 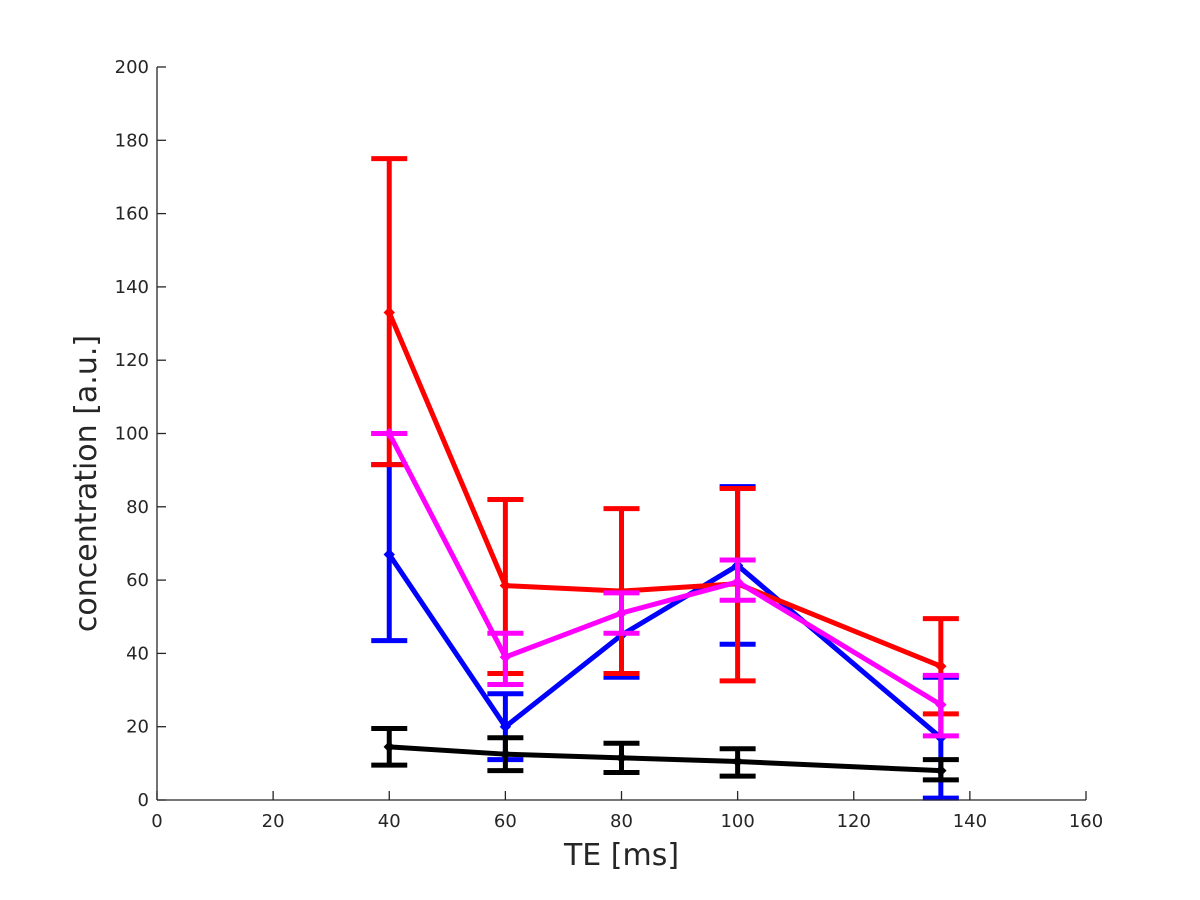 What do you see at coordinates (137, 653) in the screenshot?
I see `y-tick-label: 40` at bounding box center [137, 653].